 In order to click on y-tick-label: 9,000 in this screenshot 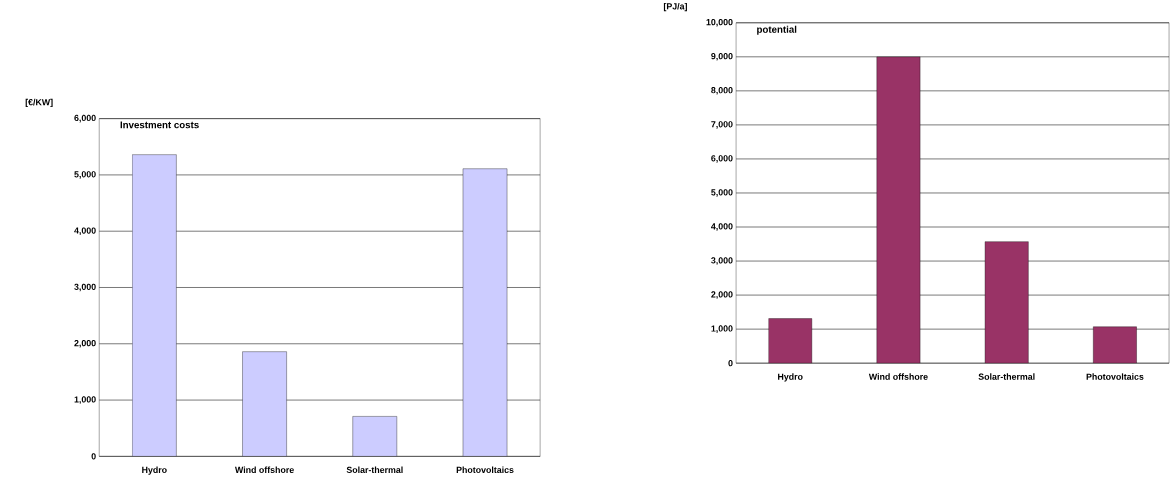, I will do `click(722, 57)`.